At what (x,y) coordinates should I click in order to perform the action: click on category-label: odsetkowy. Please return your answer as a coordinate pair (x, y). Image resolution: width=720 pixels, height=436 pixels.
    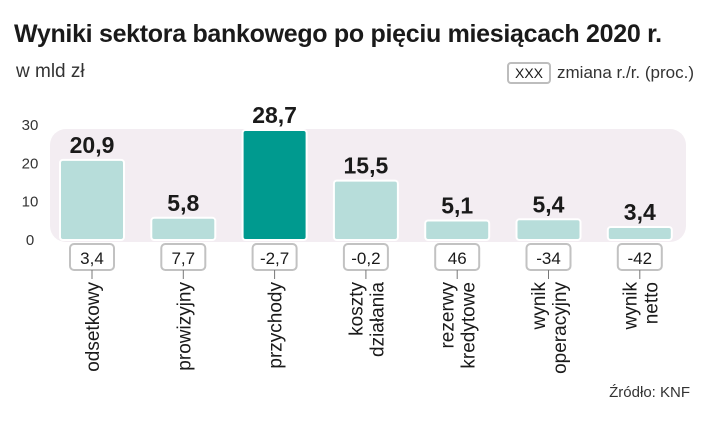
    Looking at the image, I should click on (93, 327).